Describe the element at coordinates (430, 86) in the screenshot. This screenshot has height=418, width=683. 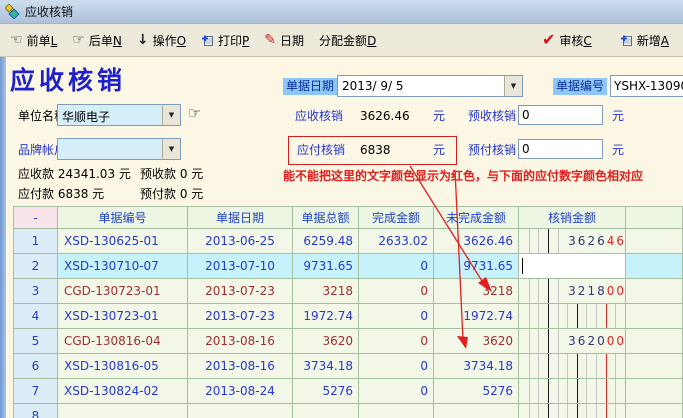
I see `doc-date-combobox: 2013/ 9/ 5 ▼` at that location.